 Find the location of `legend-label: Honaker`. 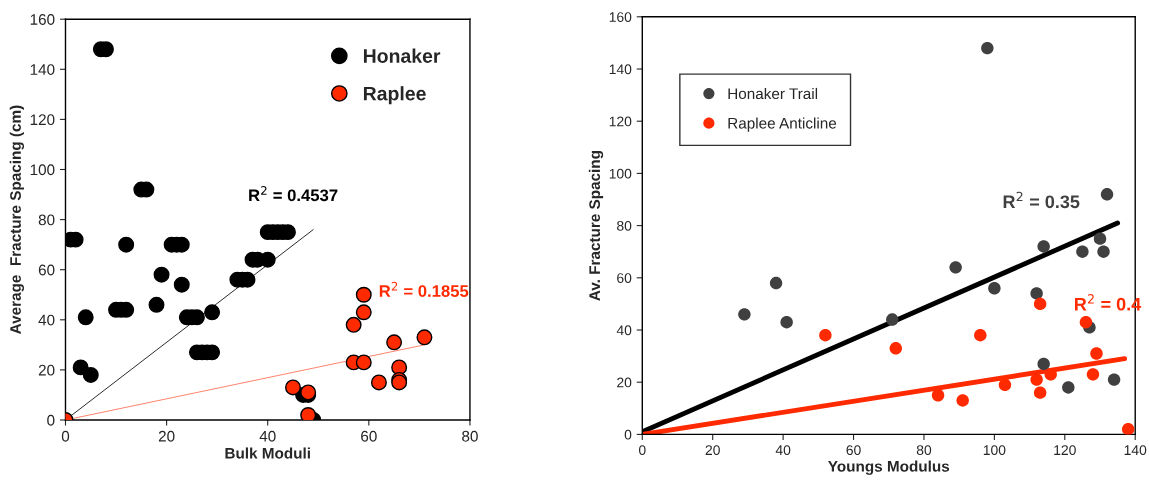

legend-label: Honaker is located at coordinates (402, 55).